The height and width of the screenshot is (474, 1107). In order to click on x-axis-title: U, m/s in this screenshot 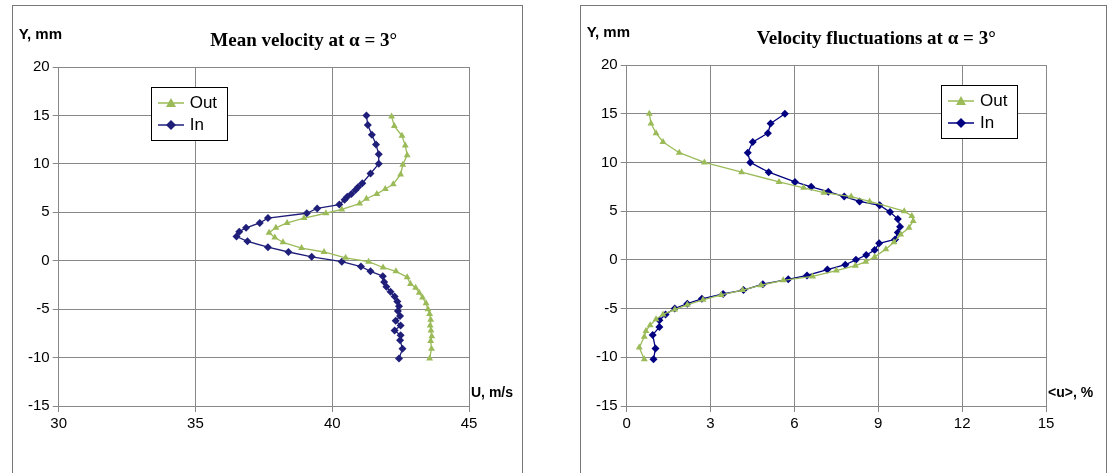, I will do `click(492, 392)`.